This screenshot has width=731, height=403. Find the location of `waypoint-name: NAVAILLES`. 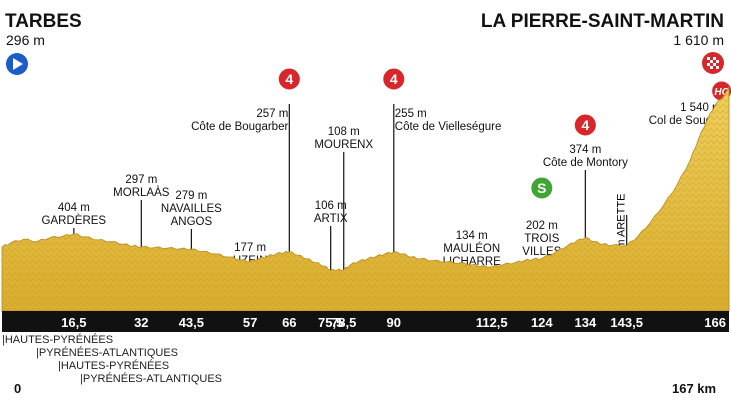

waypoint-name: NAVAILLES is located at coordinates (191, 209).